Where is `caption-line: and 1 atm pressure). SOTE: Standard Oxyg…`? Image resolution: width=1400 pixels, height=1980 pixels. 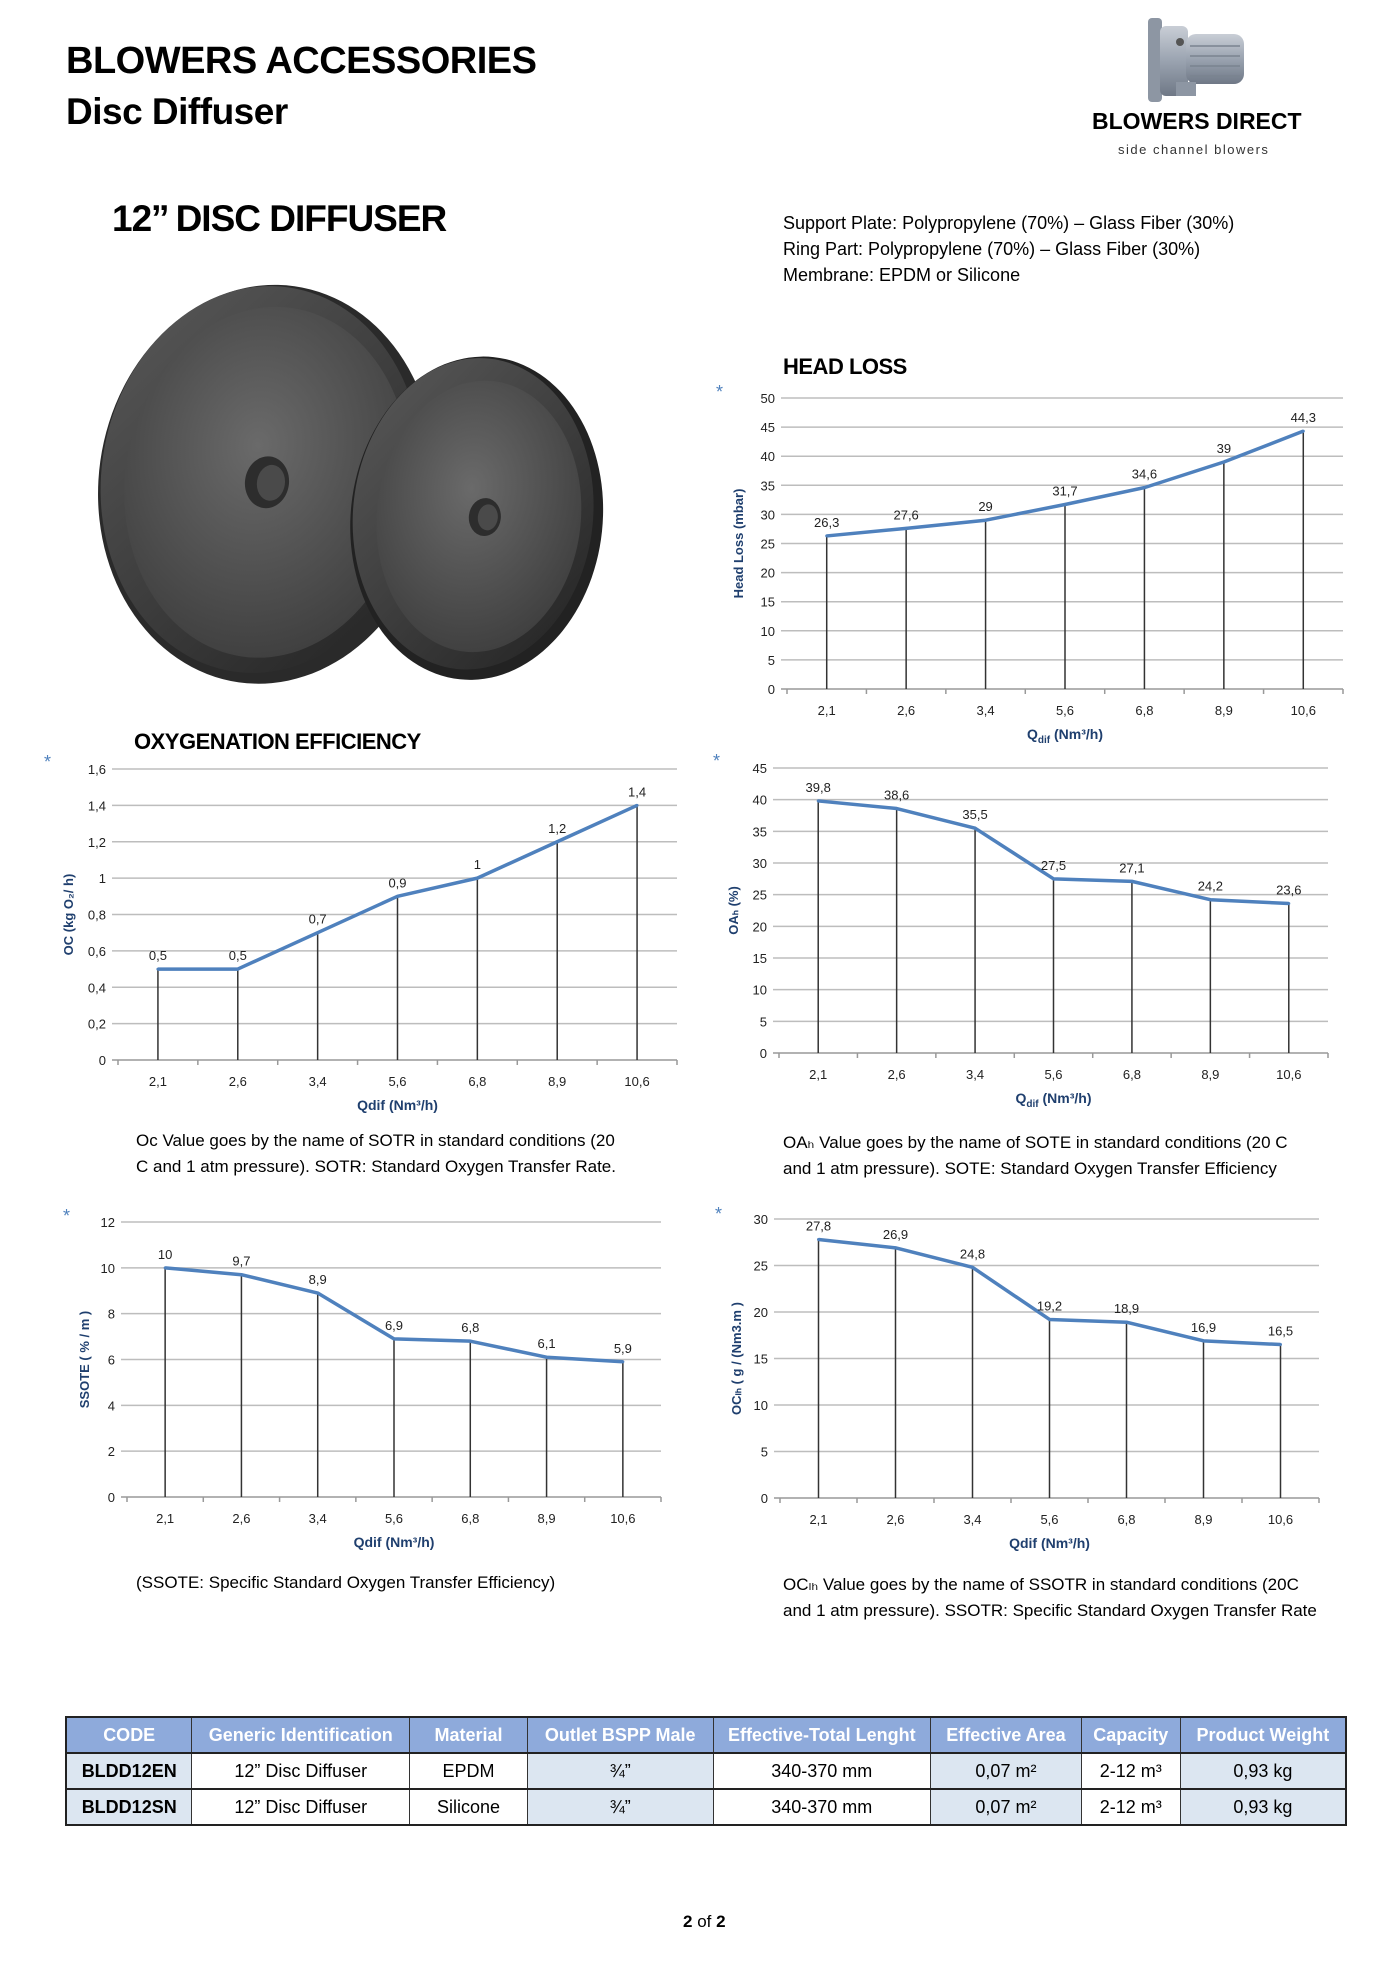
caption-line: and 1 atm pressure). SOTE: Standard Oxyg… is located at coordinates (1030, 1168).